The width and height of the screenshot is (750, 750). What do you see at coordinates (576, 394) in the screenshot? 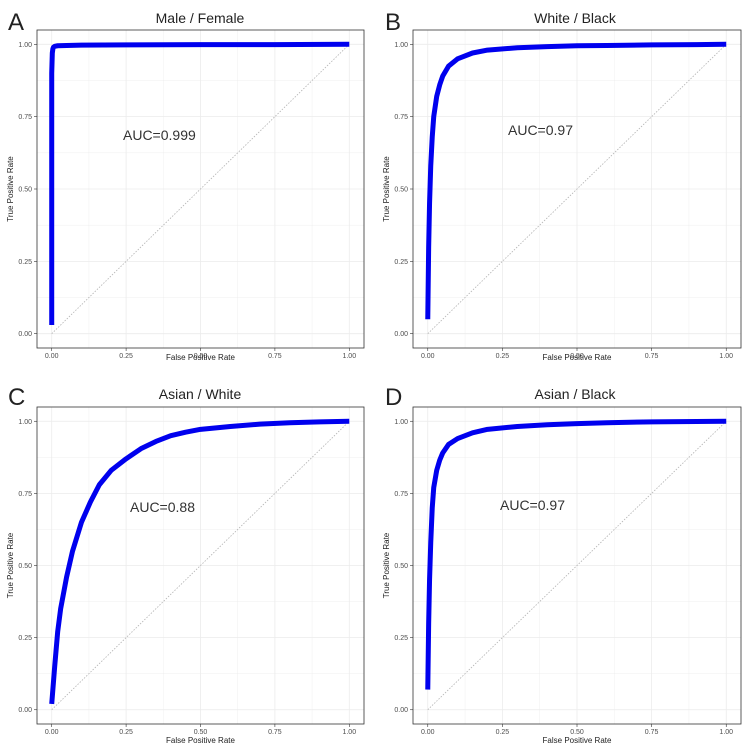
I see `panel-title: Asian / Black` at bounding box center [576, 394].